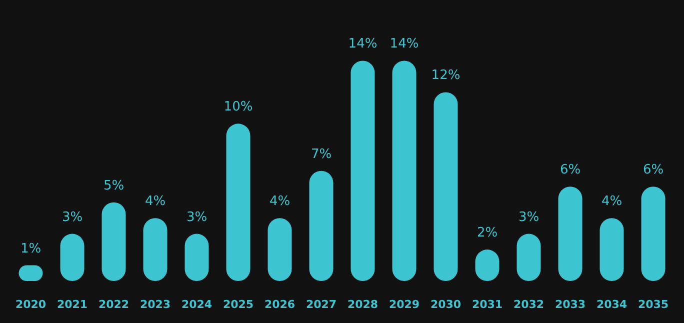 This screenshot has width=684, height=323. What do you see at coordinates (114, 304) in the screenshot?
I see `x-tick-label: 2022` at bounding box center [114, 304].